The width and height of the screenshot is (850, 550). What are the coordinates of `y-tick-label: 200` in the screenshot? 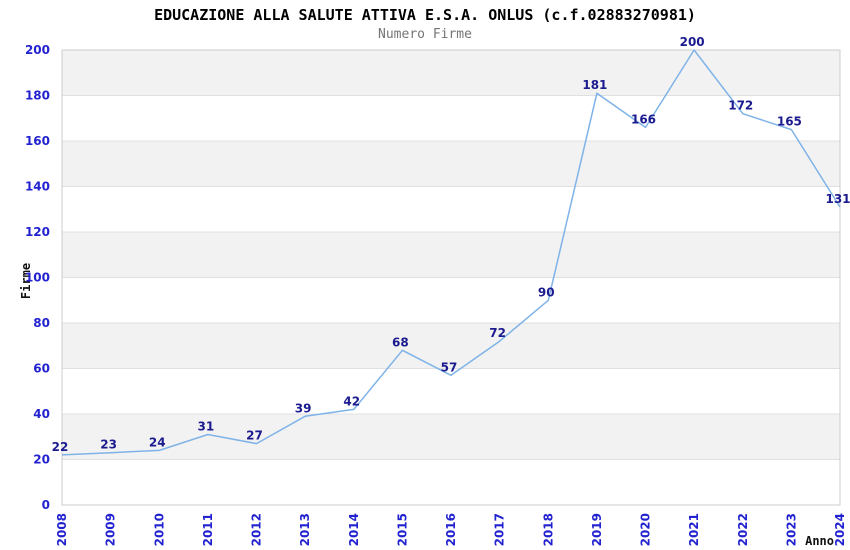 It's located at (37, 50).